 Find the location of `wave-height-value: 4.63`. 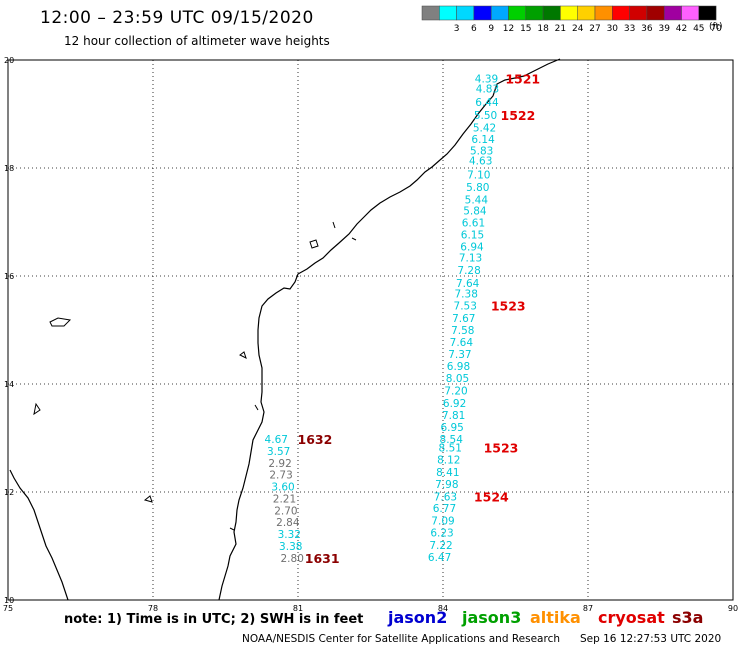

wave-height-value: 4.63 is located at coordinates (480, 161).